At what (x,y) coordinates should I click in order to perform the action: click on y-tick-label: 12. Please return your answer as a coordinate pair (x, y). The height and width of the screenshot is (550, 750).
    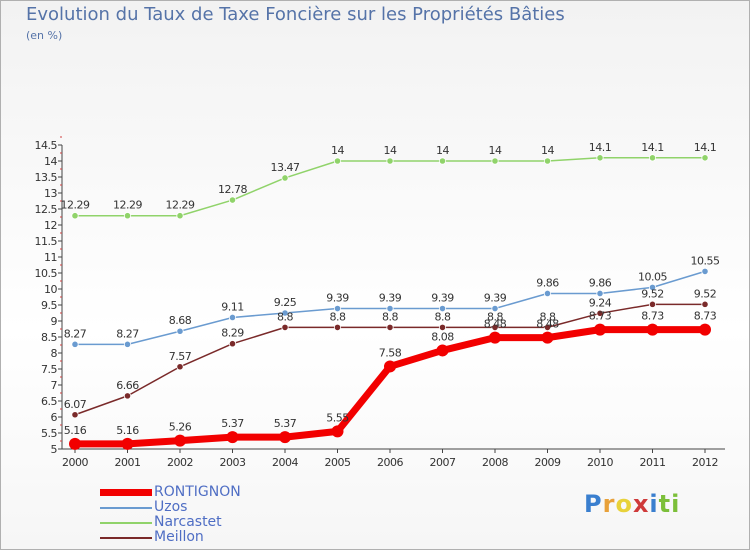
    Looking at the image, I should click on (50, 225).